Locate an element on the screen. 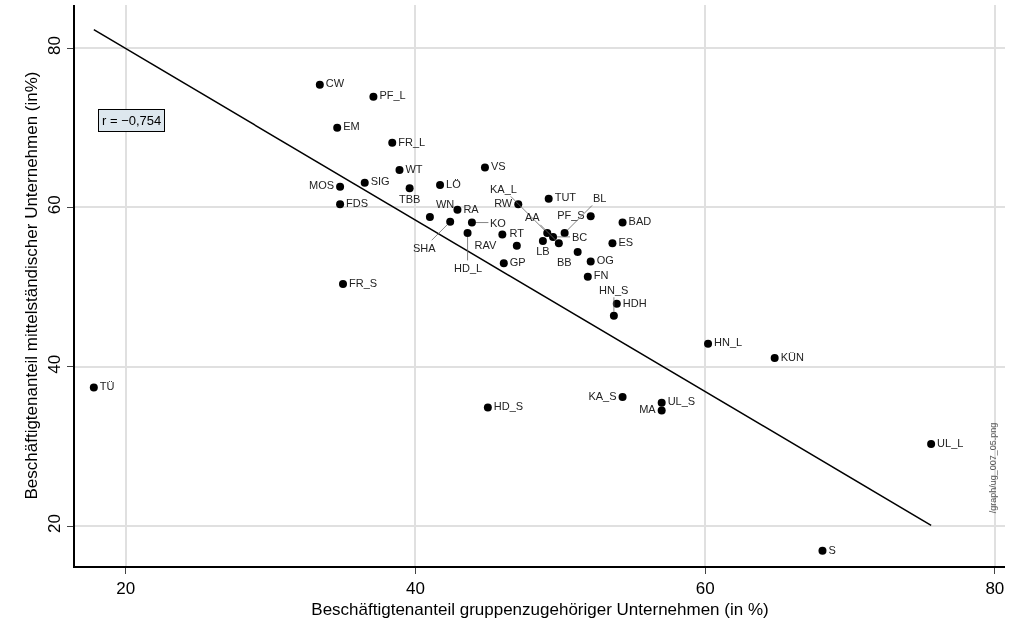 The image size is (1012, 632). data-label: BAD is located at coordinates (640, 221).